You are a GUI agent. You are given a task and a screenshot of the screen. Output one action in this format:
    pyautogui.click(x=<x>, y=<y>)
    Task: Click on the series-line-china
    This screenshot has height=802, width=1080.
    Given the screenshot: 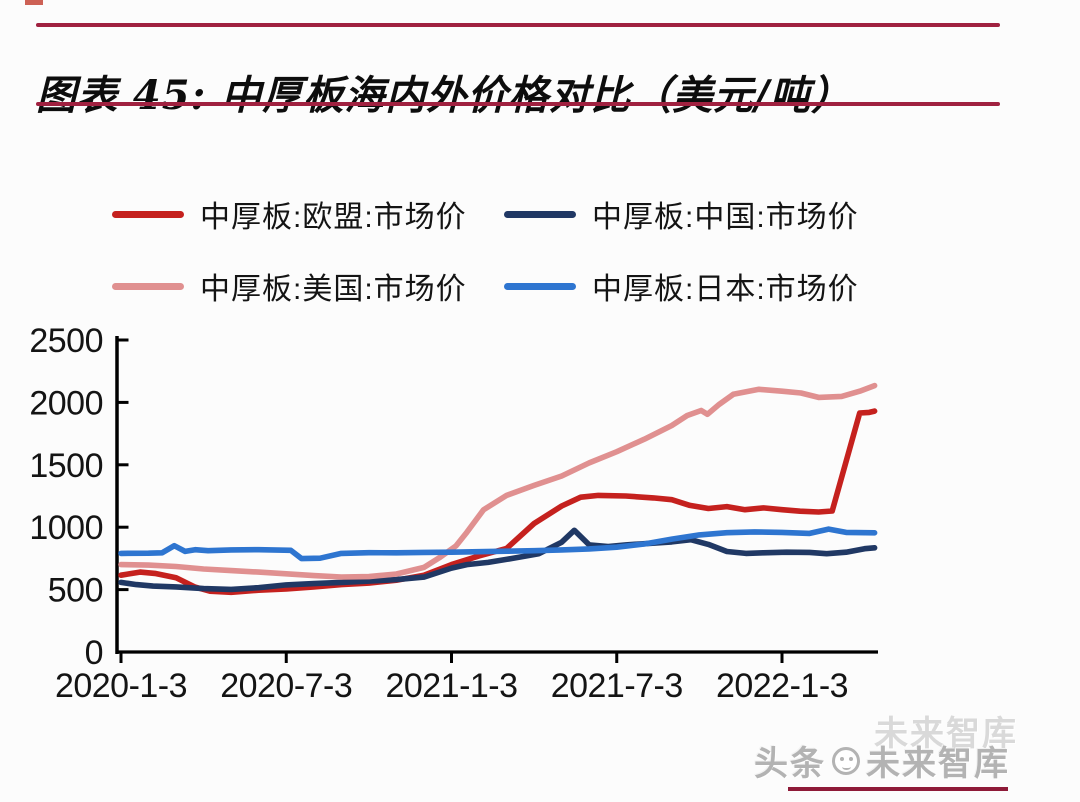 What is the action you would take?
    pyautogui.click(x=498, y=560)
    